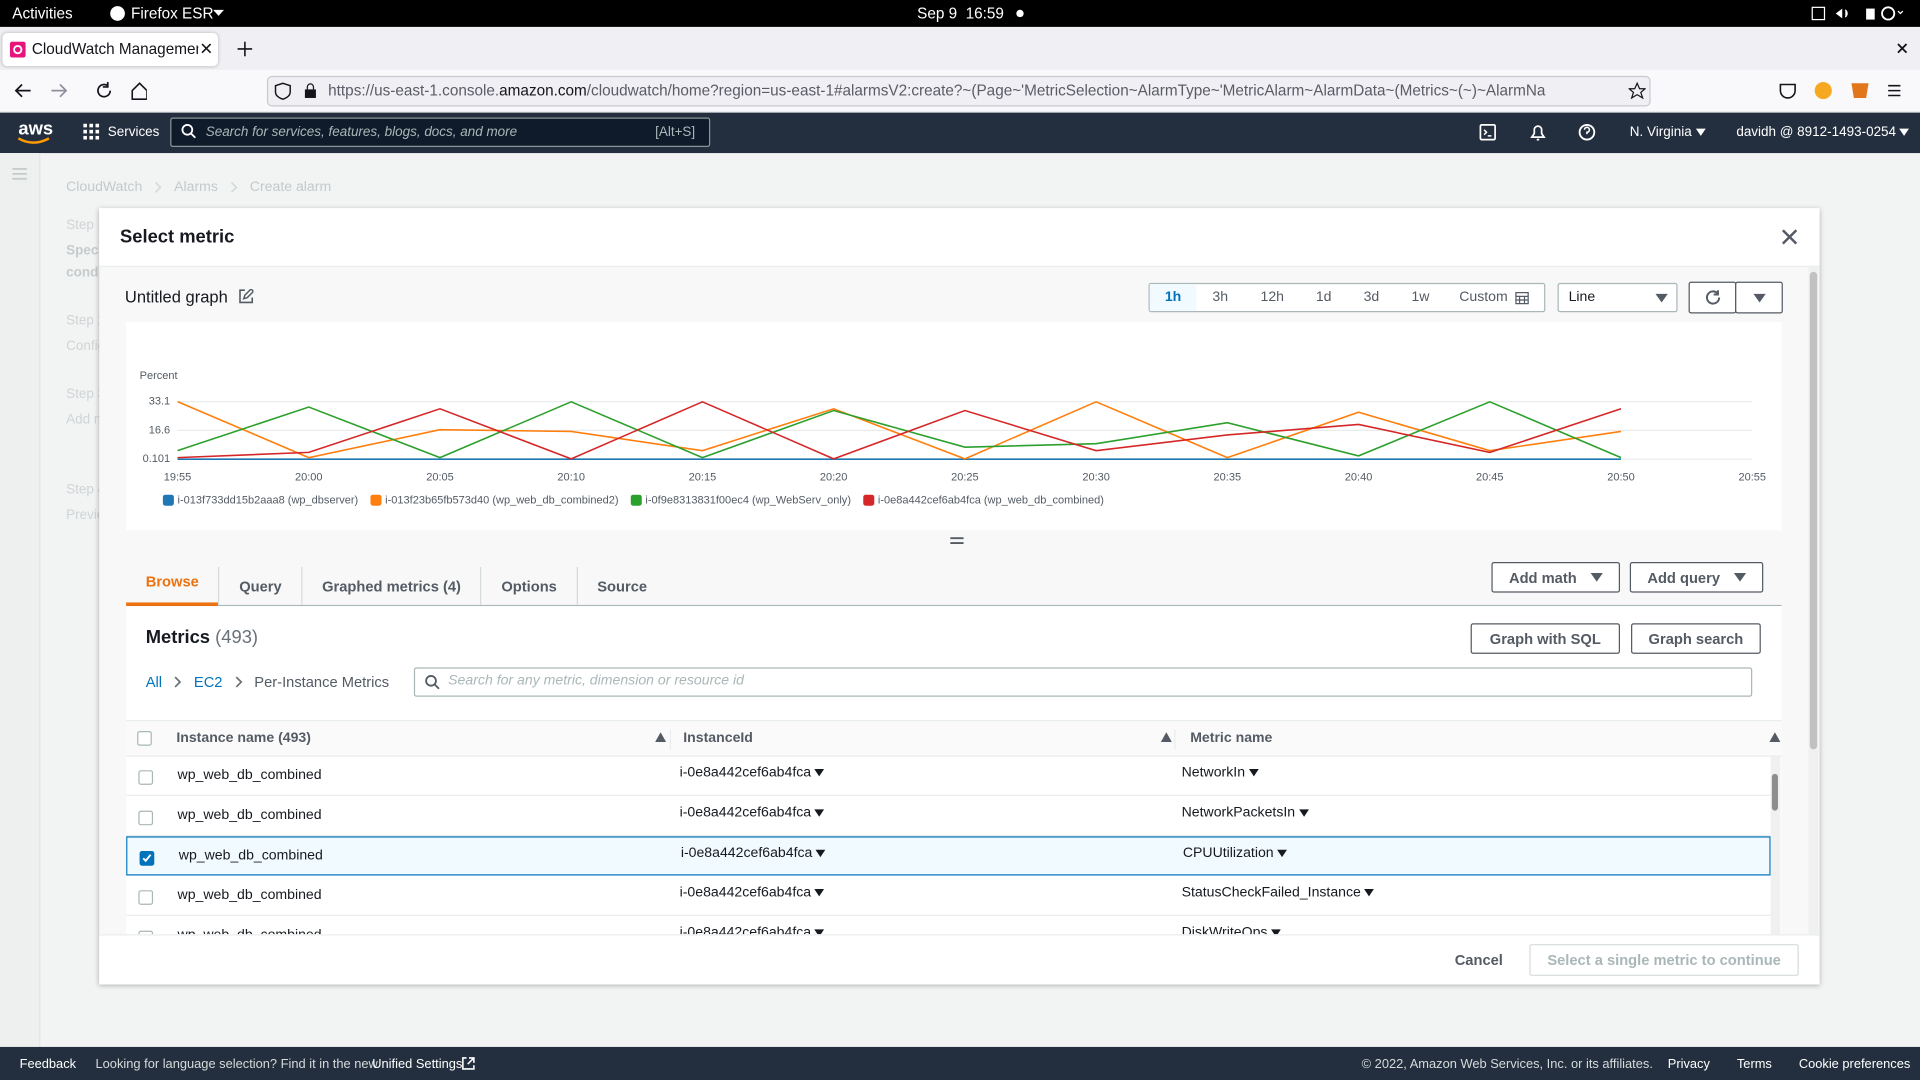 This screenshot has height=1080, width=1920. Describe the element at coordinates (296, 91) in the screenshot. I see `url-security-icons` at that location.